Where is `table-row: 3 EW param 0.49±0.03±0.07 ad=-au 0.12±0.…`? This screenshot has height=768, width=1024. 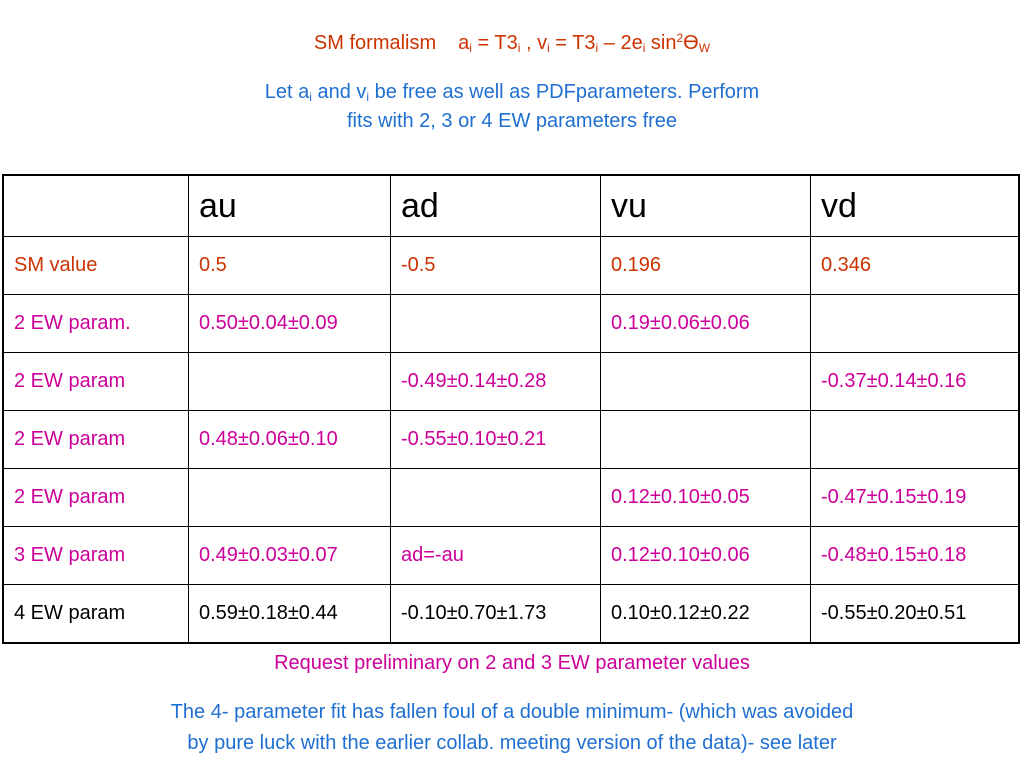 table-row: 3 EW param 0.49±0.03±0.07 ad=-au 0.12±0.… is located at coordinates (511, 555).